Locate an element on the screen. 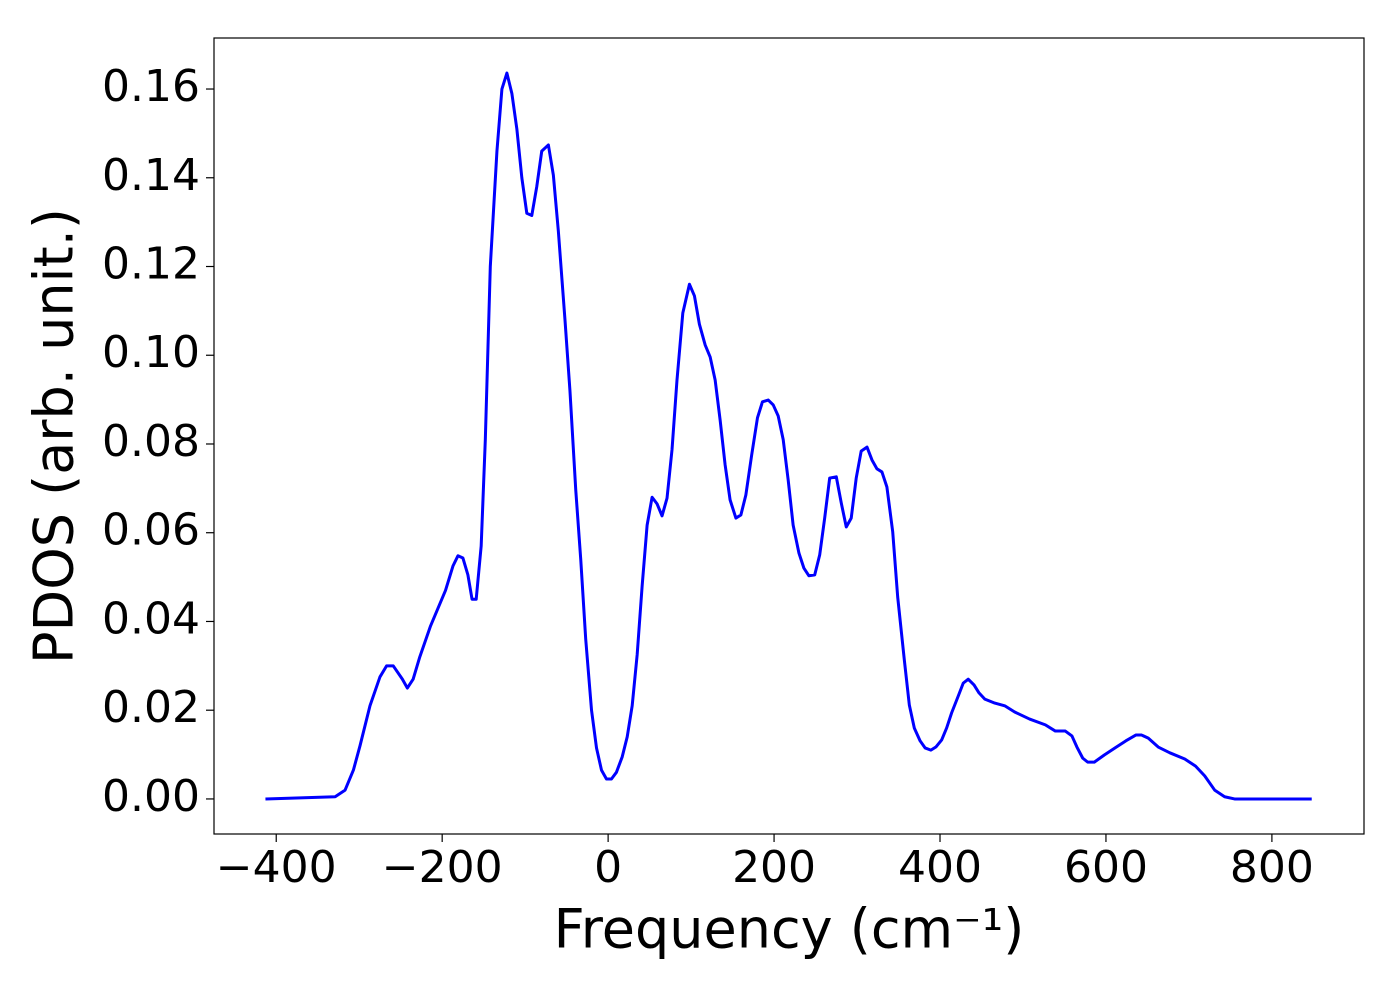  y-axis-label: PDOS (arb. unit.) is located at coordinates (54, 436).